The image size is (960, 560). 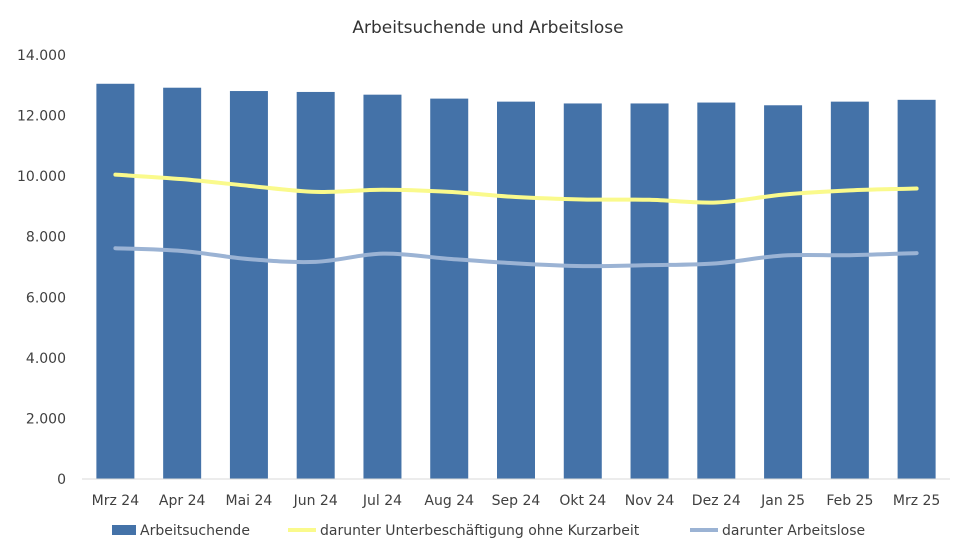 What do you see at coordinates (249, 501) in the screenshot?
I see `x-tick-label: Mai 24` at bounding box center [249, 501].